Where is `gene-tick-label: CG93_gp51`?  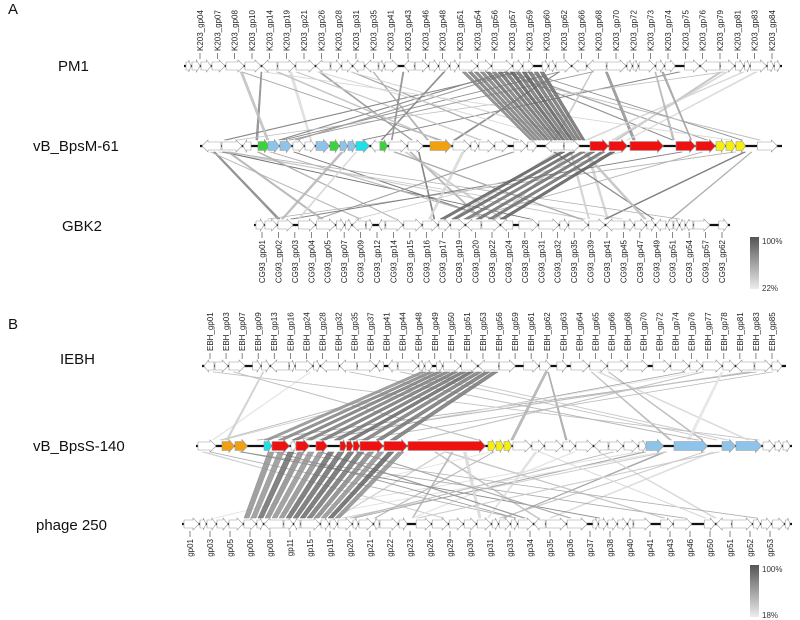
gene-tick-label: CG93_gp51 is located at coordinates (673, 261).